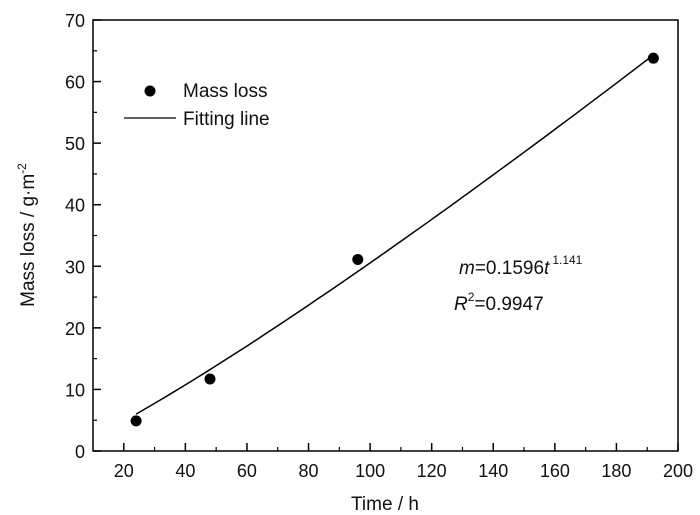 The height and width of the screenshot is (515, 700). Describe the element at coordinates (370, 471) in the screenshot. I see `x-tick-label: 100` at that location.